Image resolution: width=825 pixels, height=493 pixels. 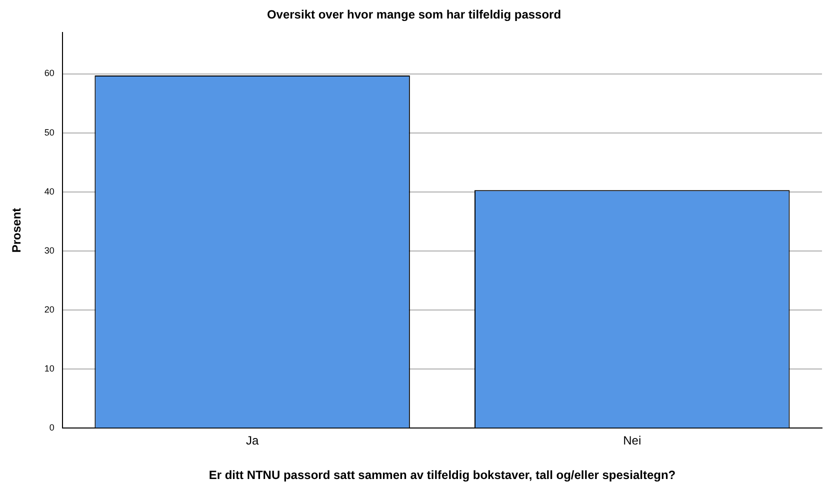 What do you see at coordinates (252, 441) in the screenshot?
I see `x-tick-label: Ja` at bounding box center [252, 441].